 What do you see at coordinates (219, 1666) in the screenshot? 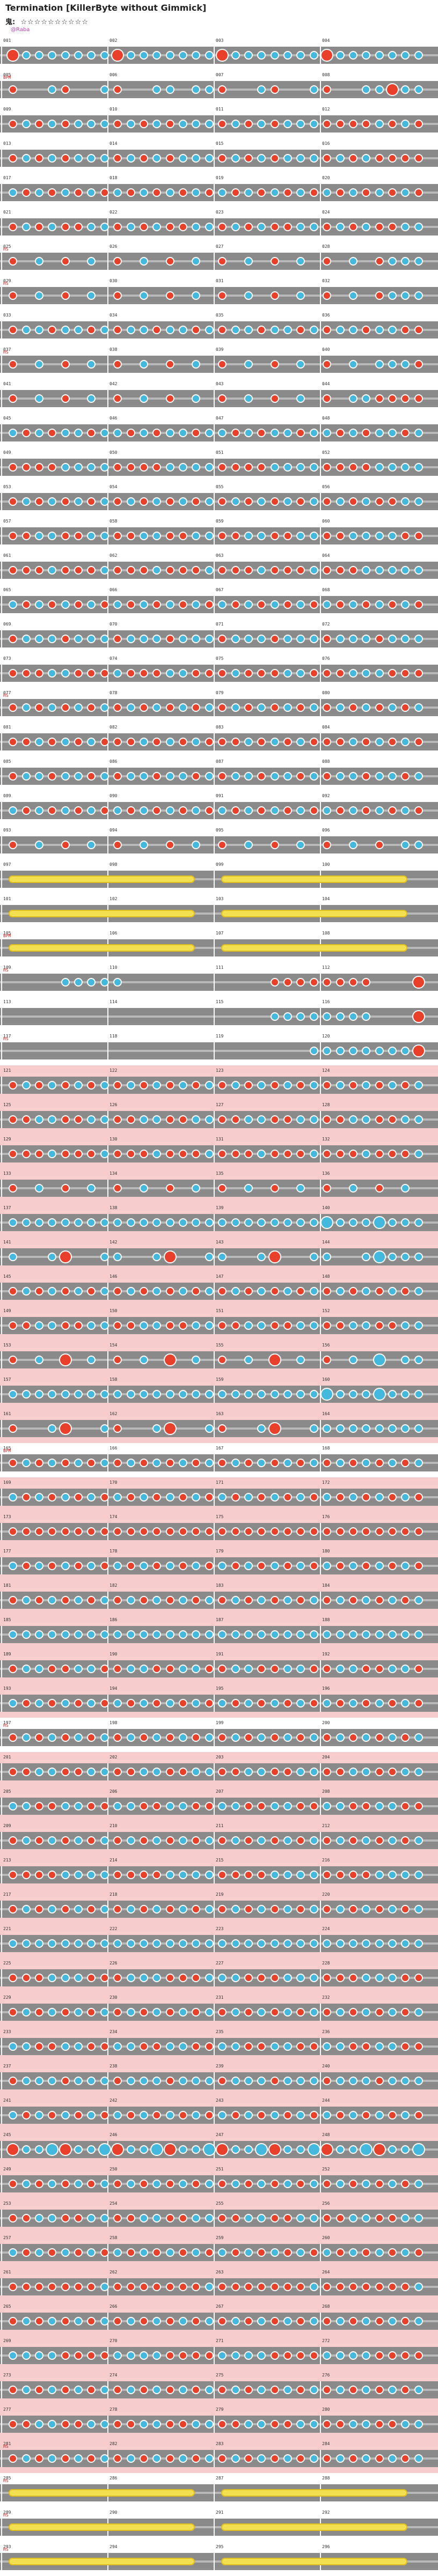
I see `chart-row: 189 190 191 192` at bounding box center [219, 1666].